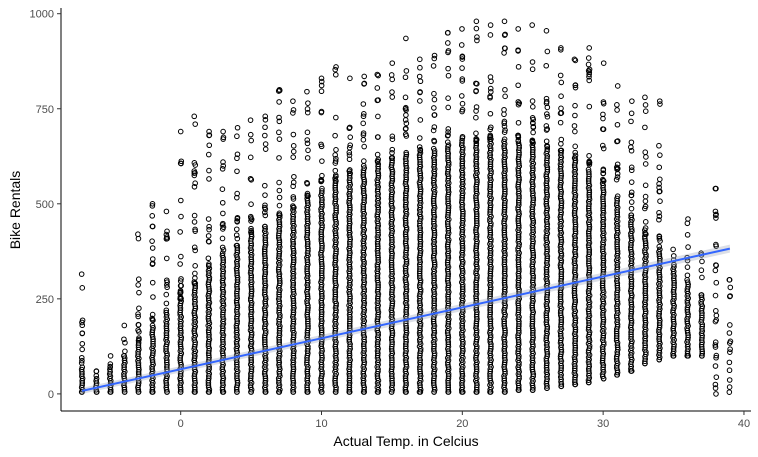 The image size is (758, 457). What do you see at coordinates (405, 441) in the screenshot?
I see `x-axis-title: Actual Temp. in Celcius` at bounding box center [405, 441].